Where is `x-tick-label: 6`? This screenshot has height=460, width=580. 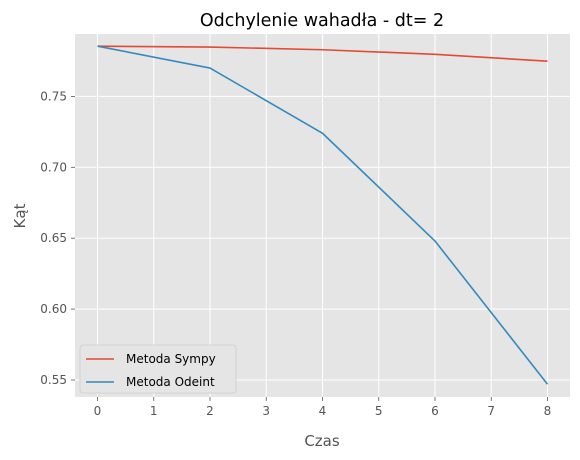
x-tick-label: 6 is located at coordinates (435, 411).